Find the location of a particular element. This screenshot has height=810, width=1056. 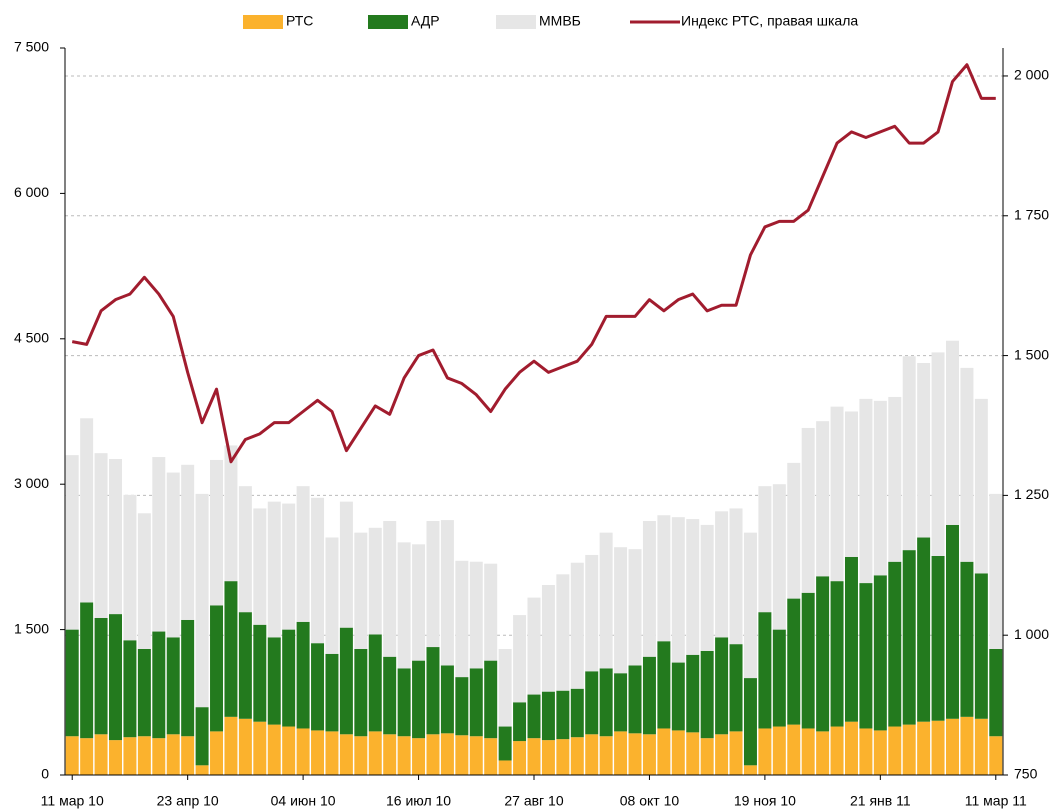

y-tick-label: 6 000 is located at coordinates (31, 192).